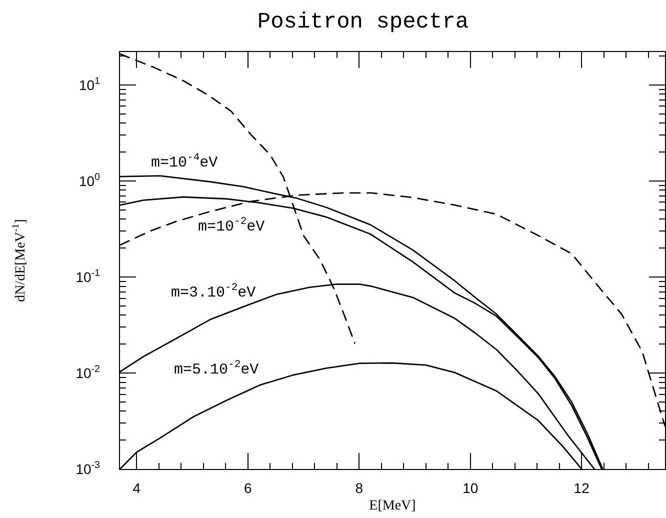 This screenshot has height=518, width=666. What do you see at coordinates (184, 162) in the screenshot?
I see `series-label: m=10$^{-4}$eV` at bounding box center [184, 162].